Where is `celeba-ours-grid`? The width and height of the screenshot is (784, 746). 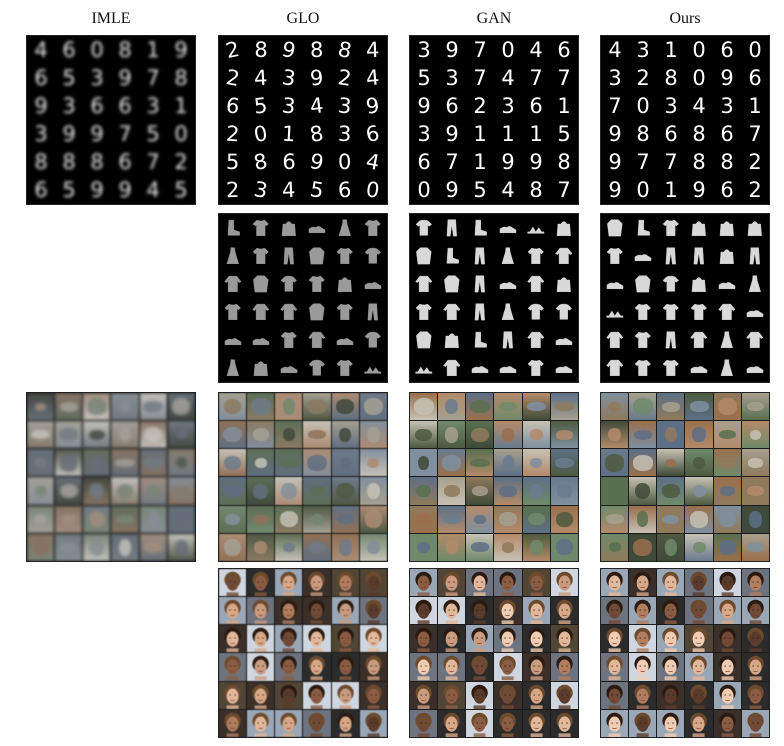
celeba-ours-grid is located at coordinates (685, 653).